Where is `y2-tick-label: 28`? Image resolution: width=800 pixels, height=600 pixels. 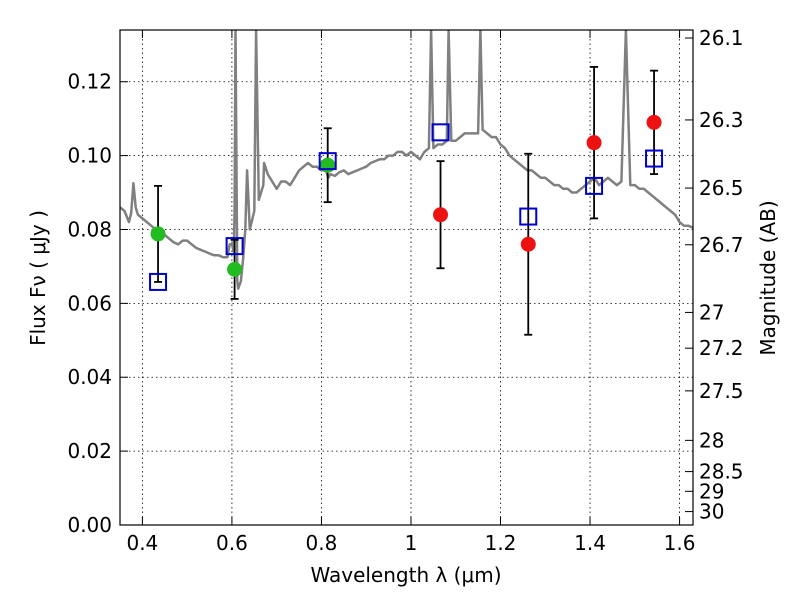 y2-tick-label: 28 is located at coordinates (711, 440).